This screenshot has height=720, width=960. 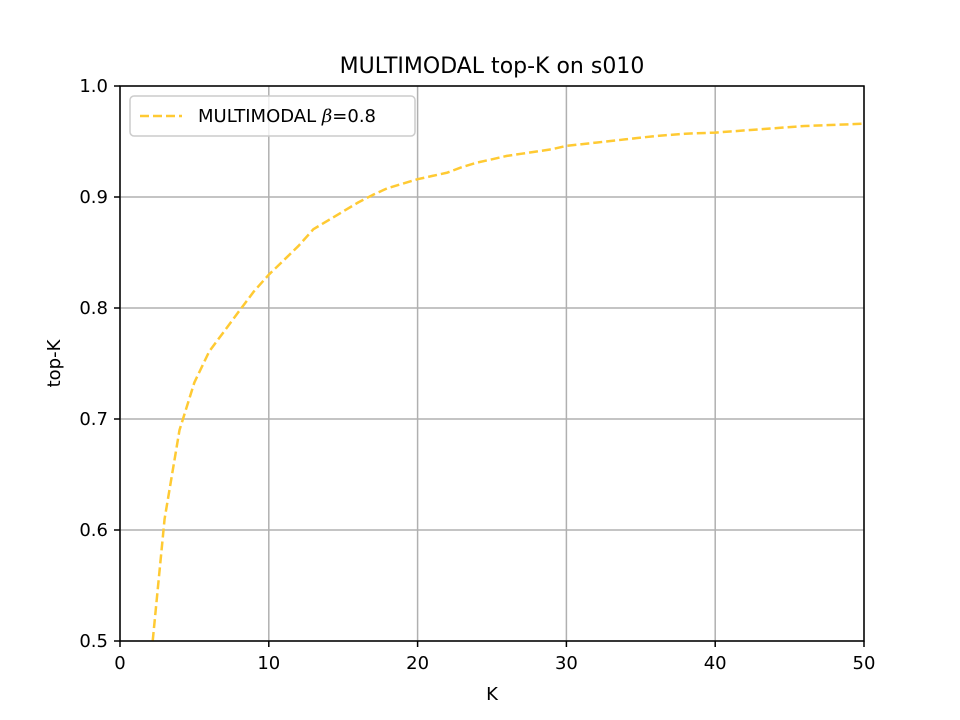 What do you see at coordinates (268, 663) in the screenshot?
I see `x-tick-label: 10` at bounding box center [268, 663].